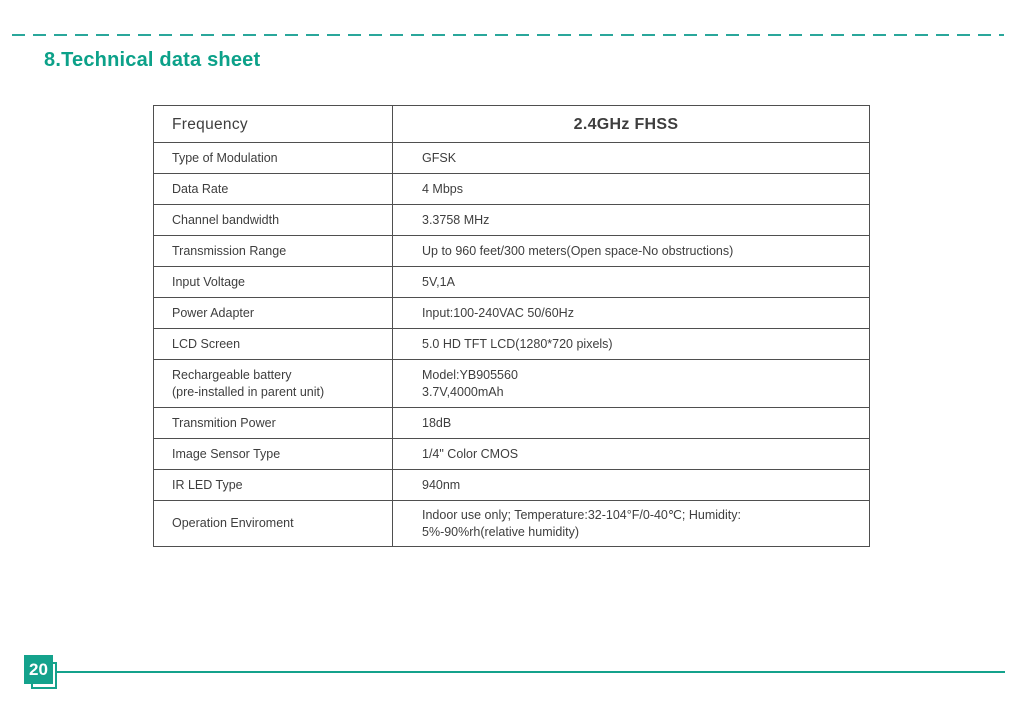 This screenshot has height=709, width=1024. I want to click on table-row: Transmition Power 18dB, so click(511, 422).